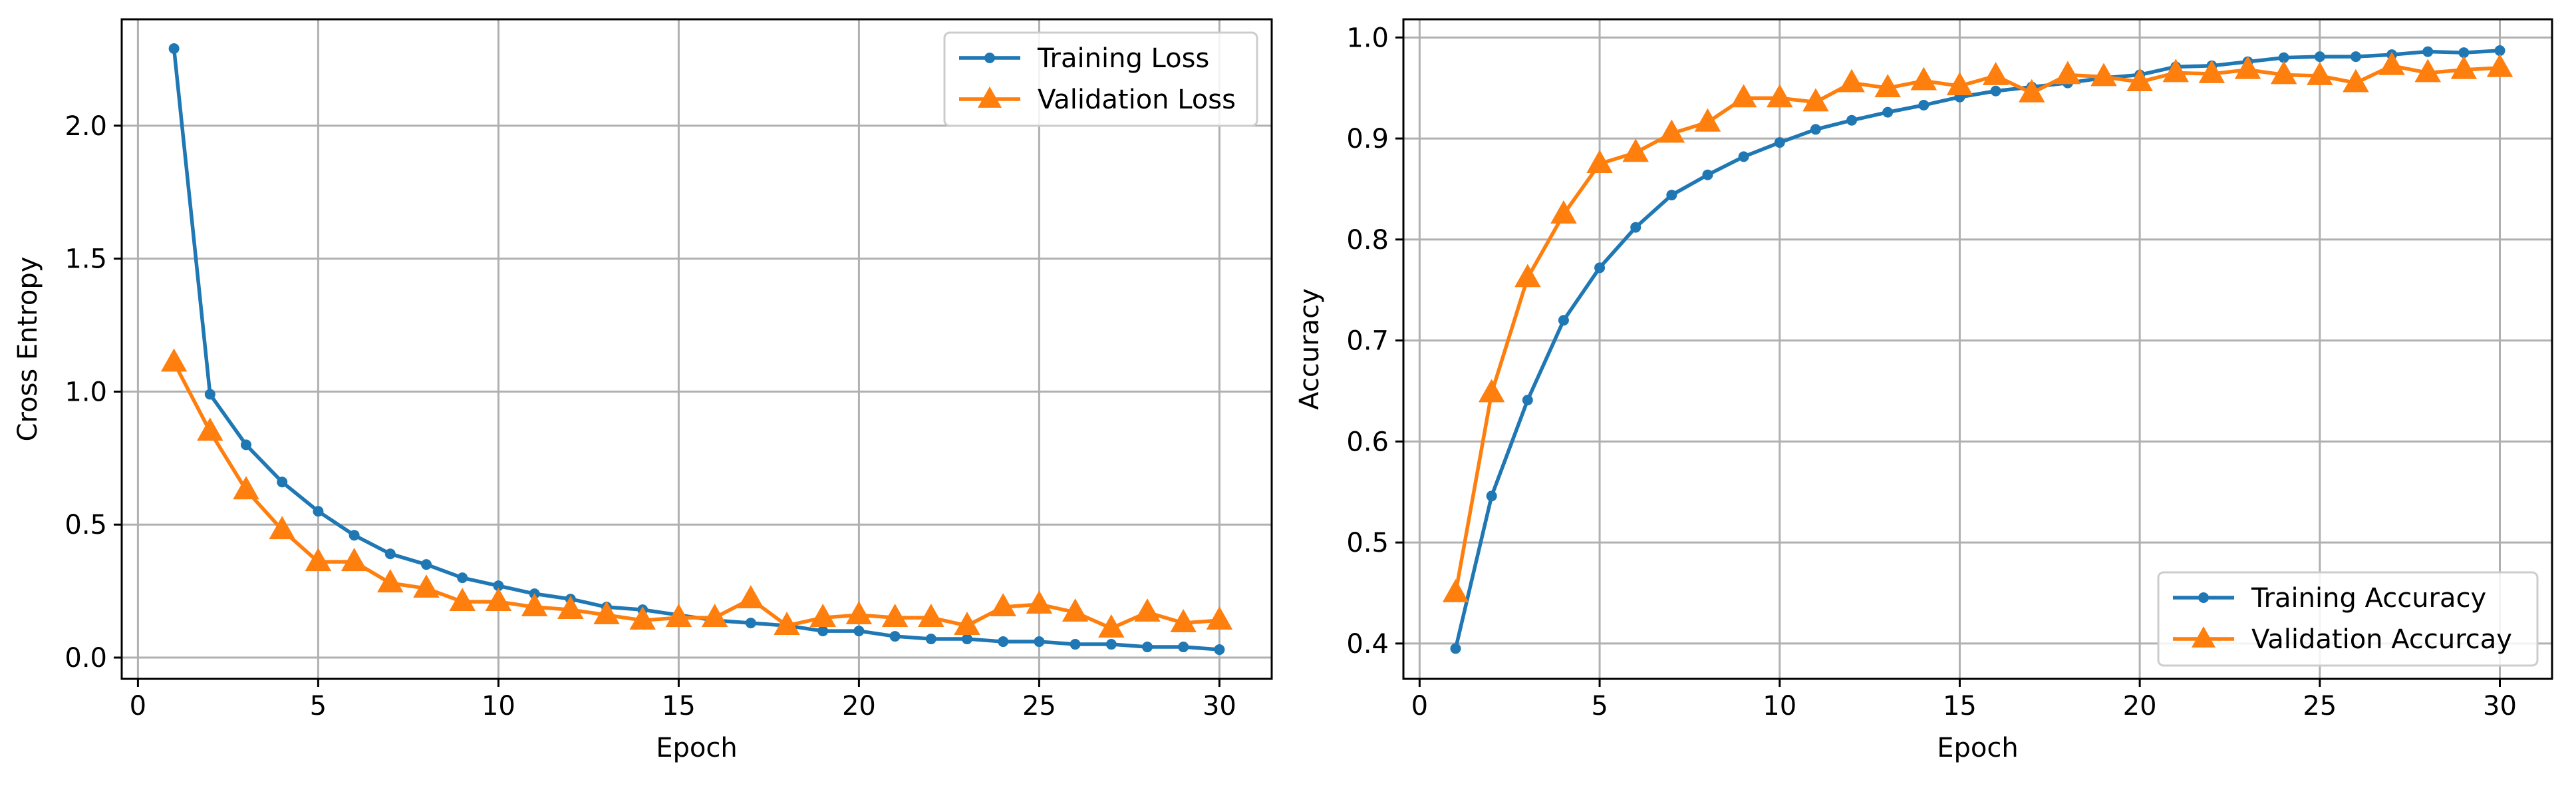 This screenshot has height=786, width=2576. What do you see at coordinates (696, 495) in the screenshot?
I see `chart-0-series-1-line` at bounding box center [696, 495].